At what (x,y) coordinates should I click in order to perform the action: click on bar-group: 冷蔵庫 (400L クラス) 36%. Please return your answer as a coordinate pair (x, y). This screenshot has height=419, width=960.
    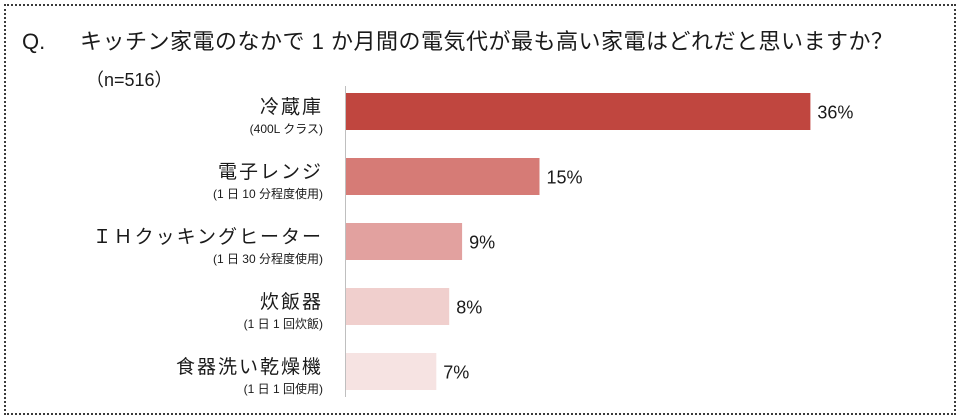
    Looking at the image, I should click on (551, 114).